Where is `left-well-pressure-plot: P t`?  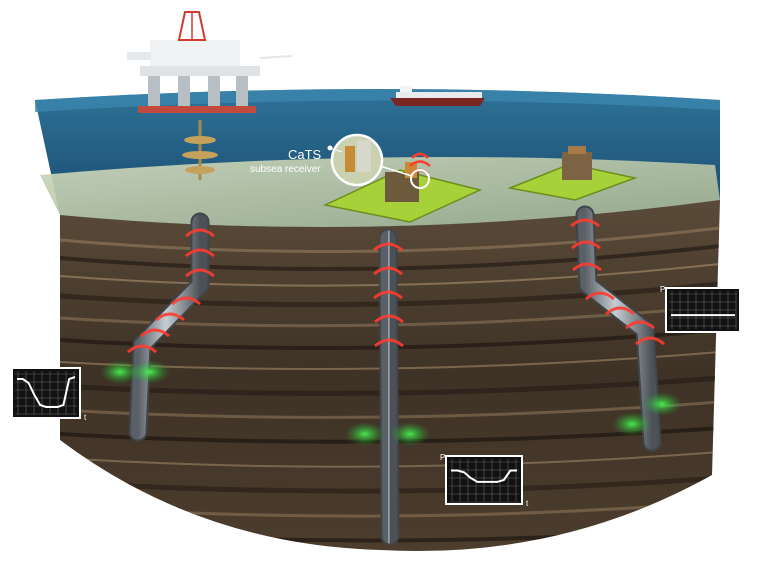
left-well-pressure-plot: P t is located at coordinates (46, 393).